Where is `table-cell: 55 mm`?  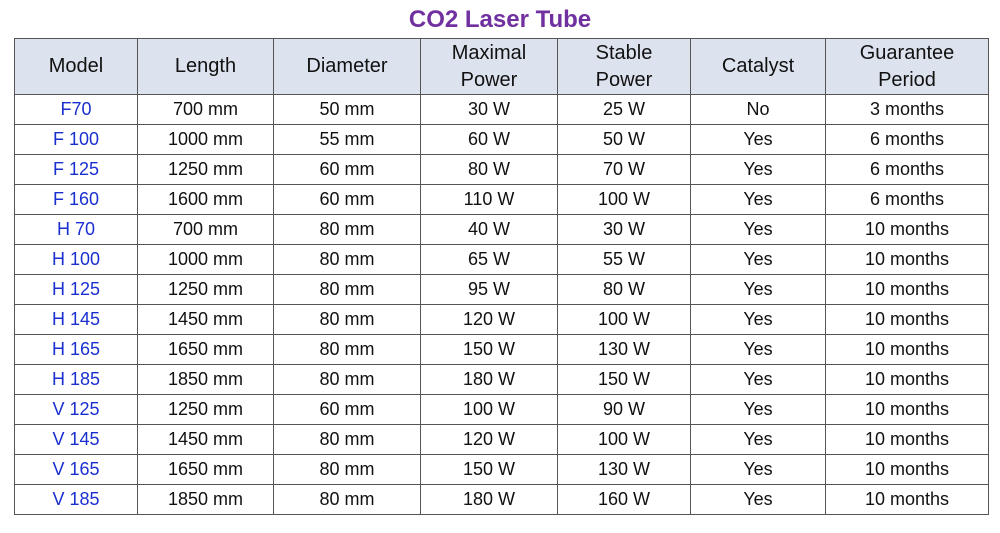 table-cell: 55 mm is located at coordinates (347, 139).